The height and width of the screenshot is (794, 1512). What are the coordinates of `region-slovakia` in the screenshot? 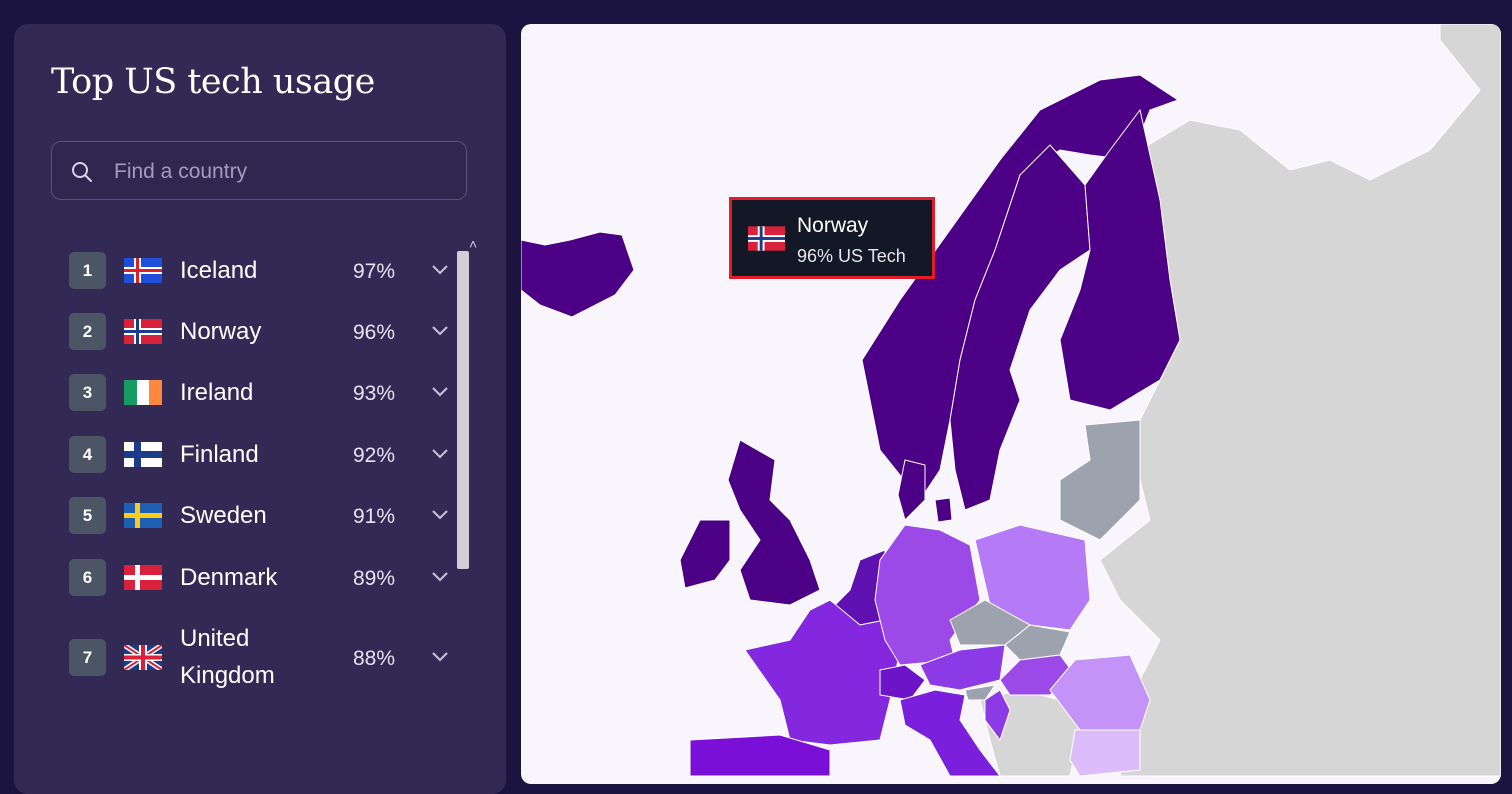 It's located at (1037, 642).